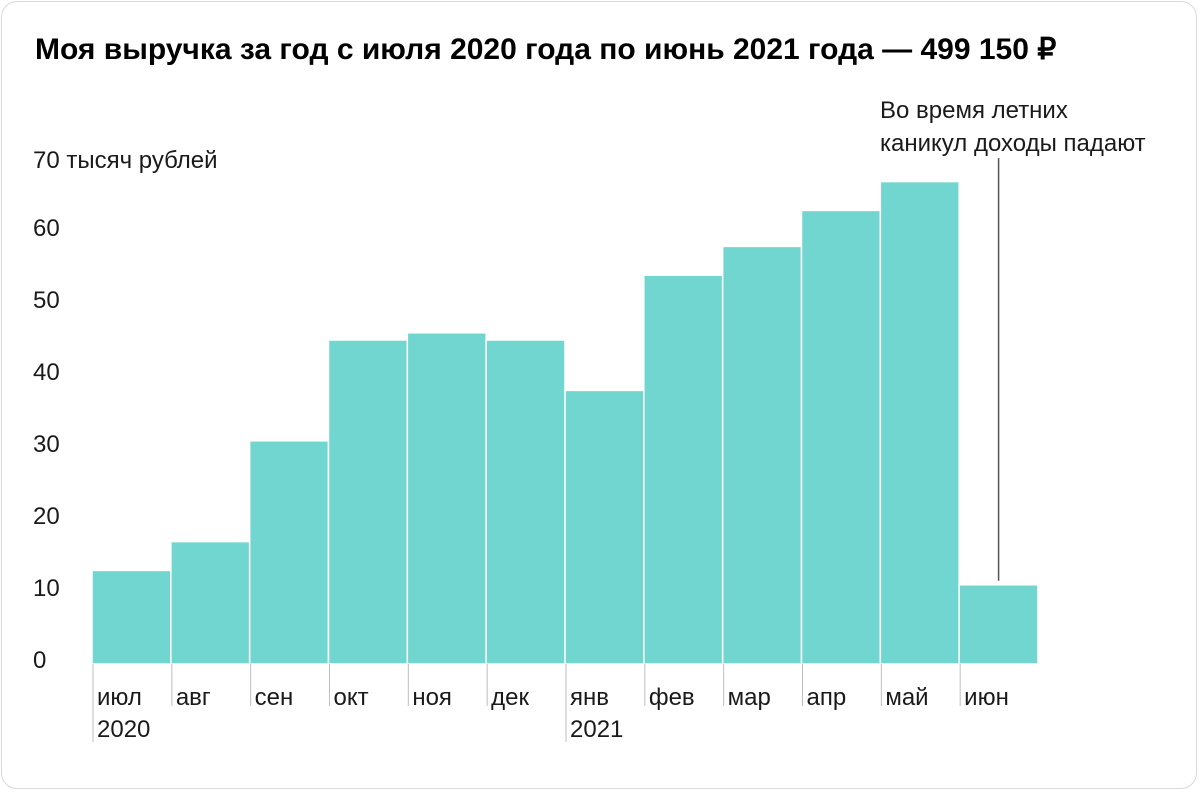 This screenshot has height=792, width=1200. What do you see at coordinates (672, 697) in the screenshot?
I see `x-tick-label: фев` at bounding box center [672, 697].